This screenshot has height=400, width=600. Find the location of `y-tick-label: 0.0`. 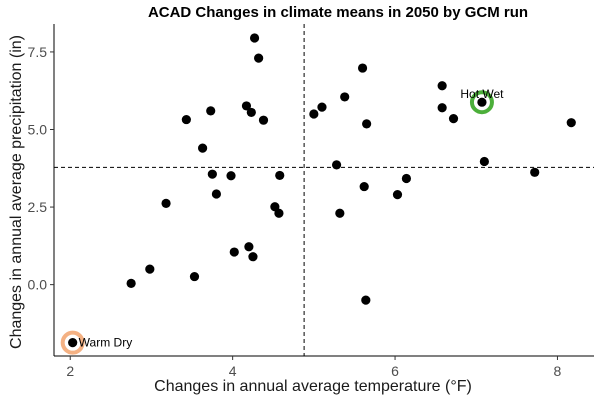

y-tick-label: 0.0 is located at coordinates (38, 285).